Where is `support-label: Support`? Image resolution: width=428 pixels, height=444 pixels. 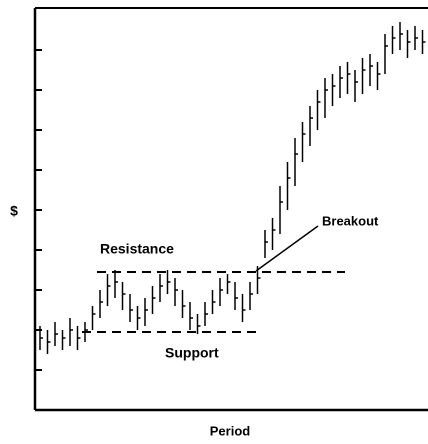 support-label: Support is located at coordinates (192, 353).